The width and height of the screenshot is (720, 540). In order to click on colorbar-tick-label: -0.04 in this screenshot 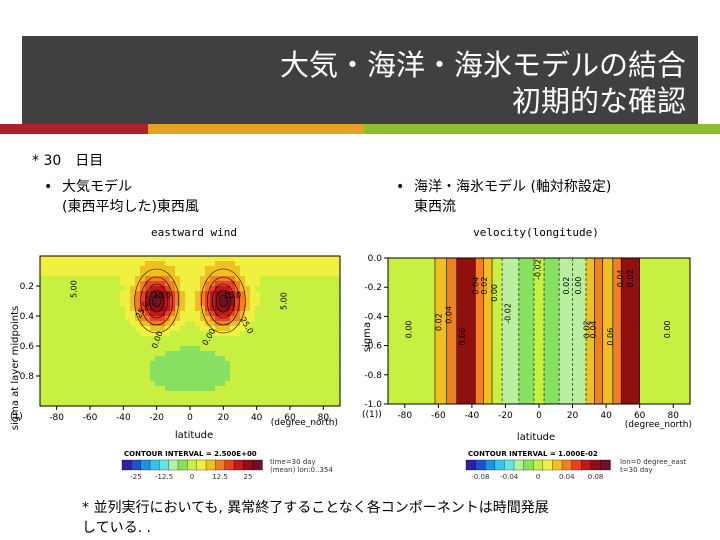, I will do `click(509, 477)`.